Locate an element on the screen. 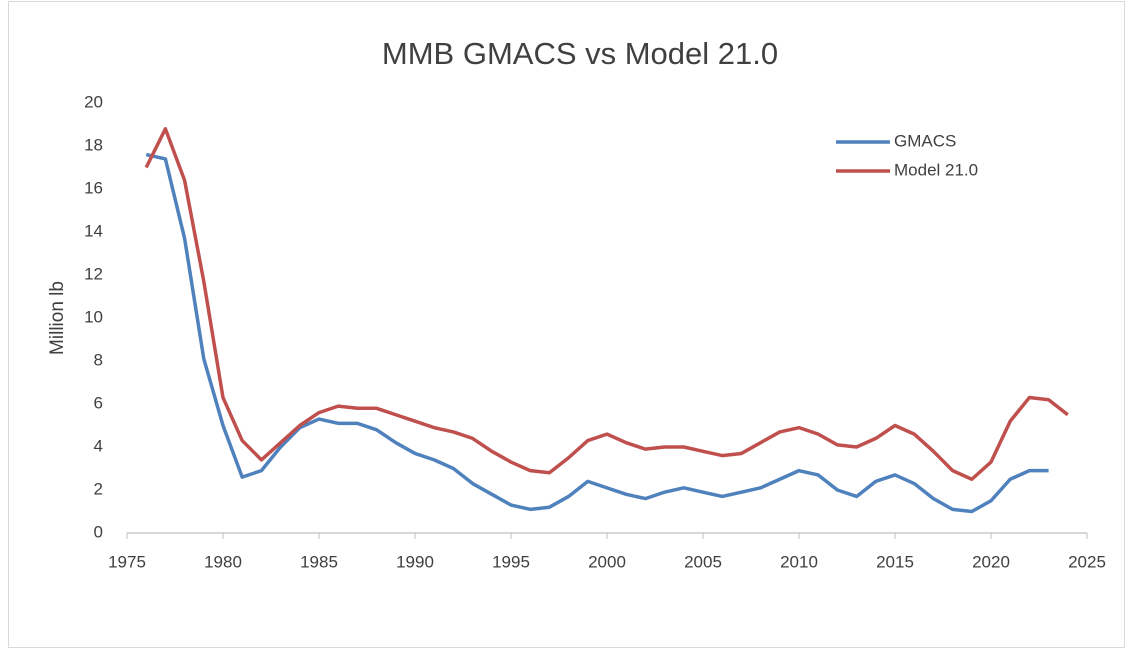  chart-title: MMB GMACS vs Model 21.0 is located at coordinates (580, 53).